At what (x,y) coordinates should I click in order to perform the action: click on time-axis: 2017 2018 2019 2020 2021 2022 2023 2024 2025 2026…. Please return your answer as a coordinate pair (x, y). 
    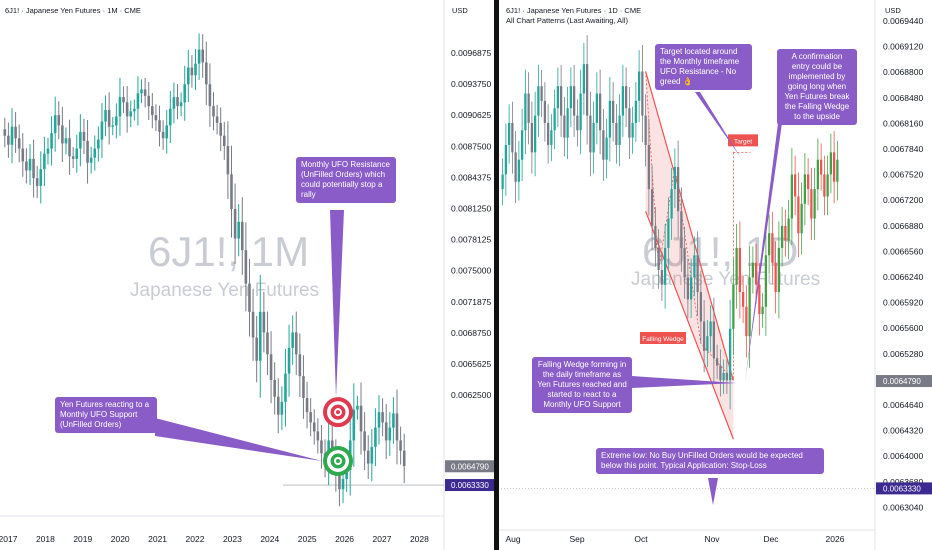
    Looking at the image, I should click on (214, 539).